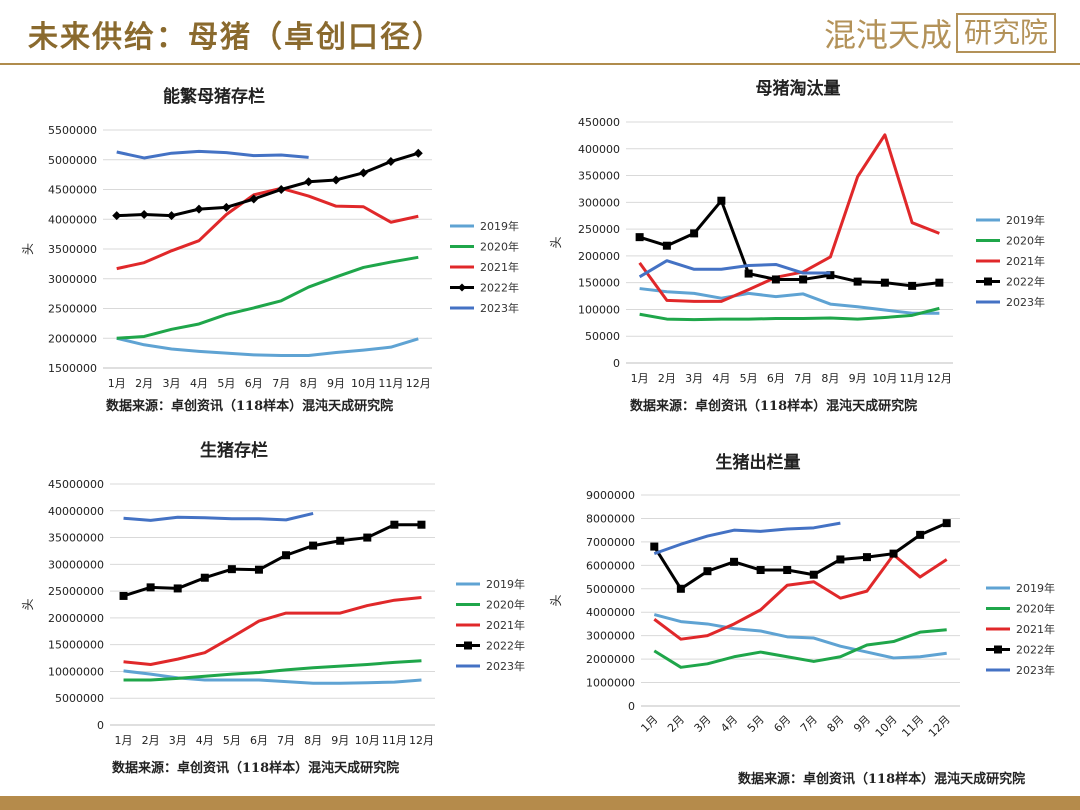 The image size is (1080, 810). Describe the element at coordinates (1005, 33) in the screenshot. I see `brand-box: 研究院` at that location.